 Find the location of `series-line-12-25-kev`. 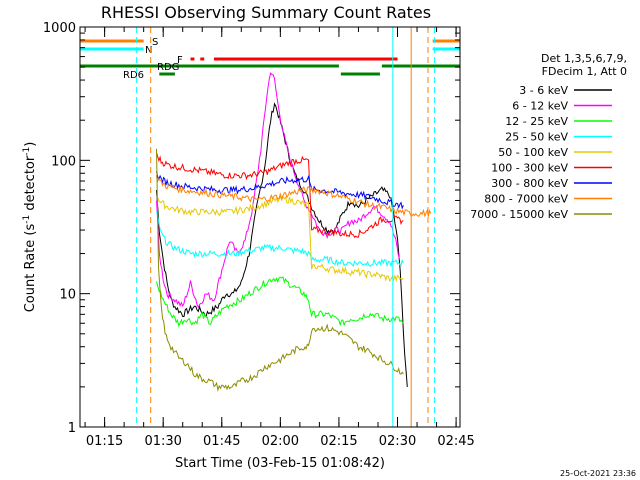

series-line-12-25-kev is located at coordinates (280, 302).